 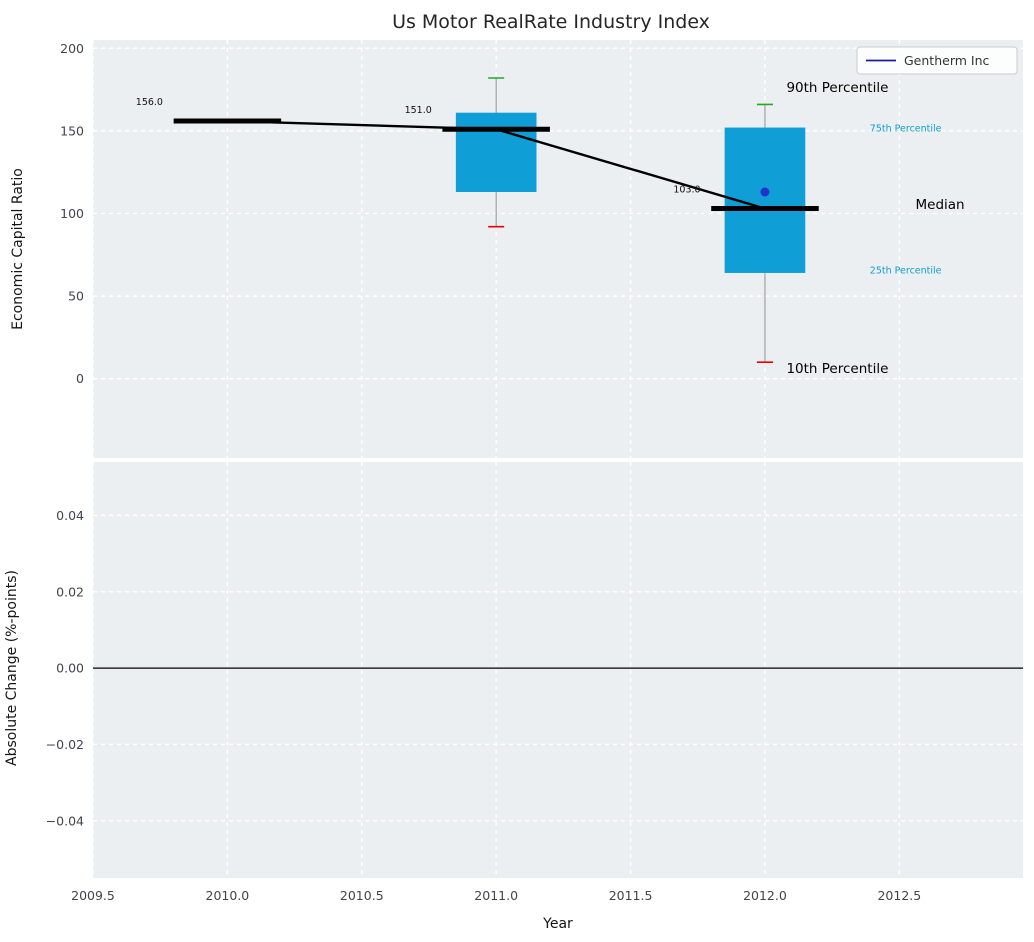 What do you see at coordinates (228, 895) in the screenshot?
I see `x-tick-label: 2010.0` at bounding box center [228, 895].